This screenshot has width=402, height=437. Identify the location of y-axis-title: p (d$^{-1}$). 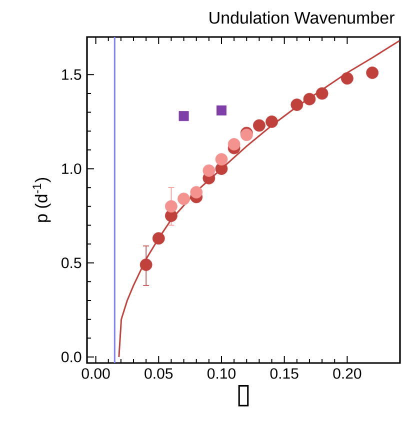
(41, 200).